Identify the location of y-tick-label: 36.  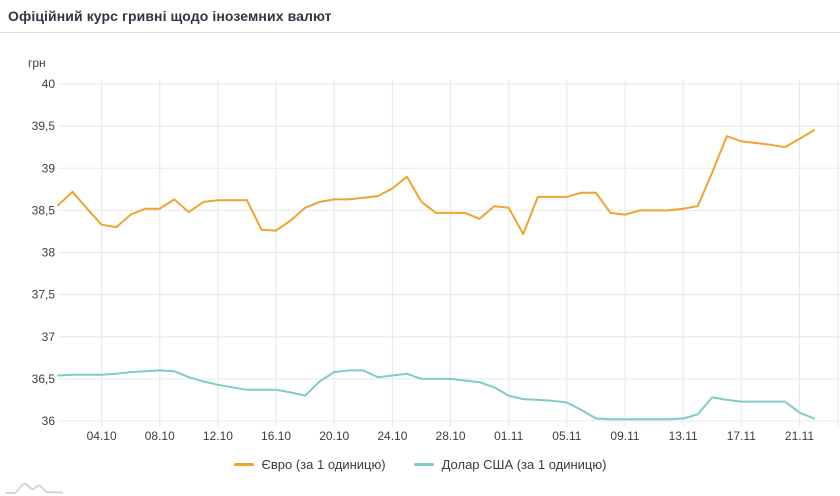
(49, 421).